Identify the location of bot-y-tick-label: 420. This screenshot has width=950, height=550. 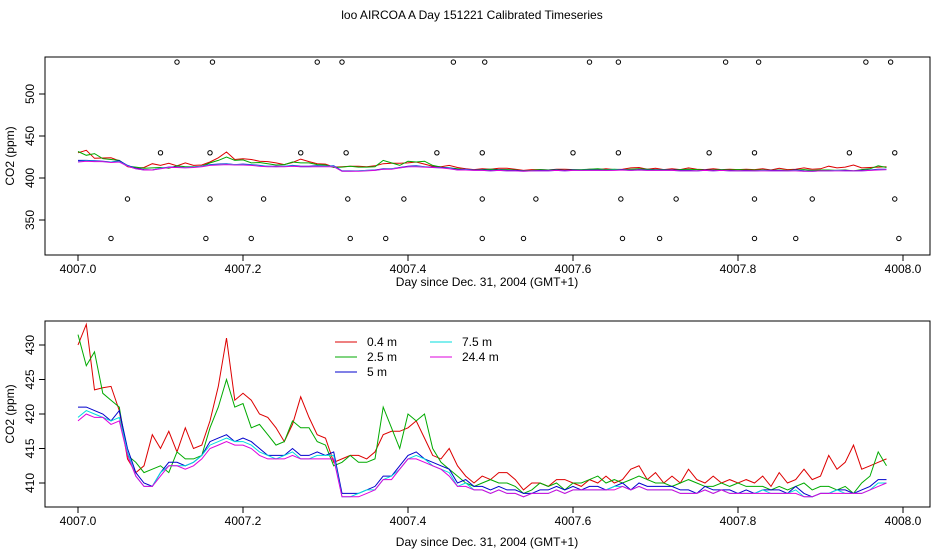
(30, 414).